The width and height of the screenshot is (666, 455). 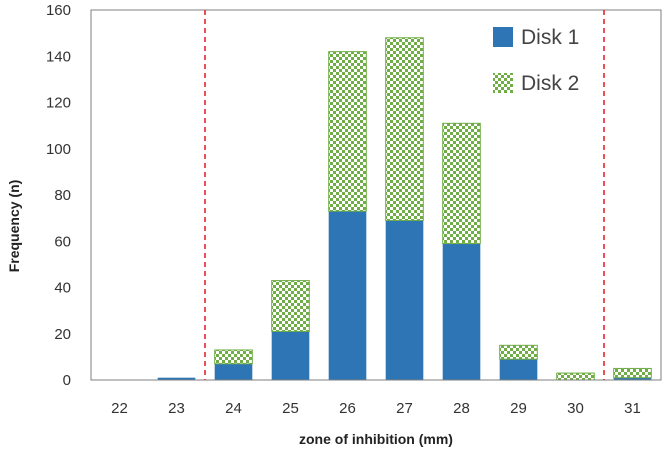 I want to click on y-tick-label: 80, so click(x=62, y=195).